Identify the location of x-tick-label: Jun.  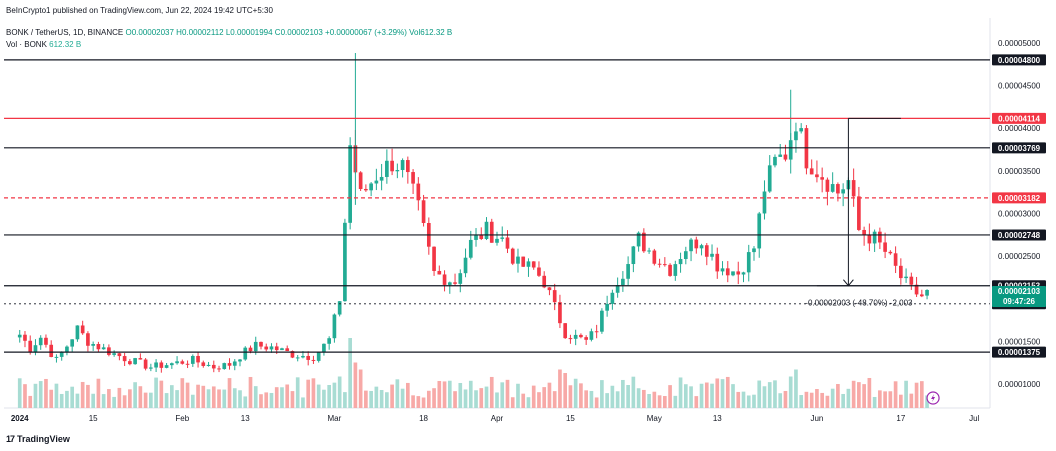
(816, 418).